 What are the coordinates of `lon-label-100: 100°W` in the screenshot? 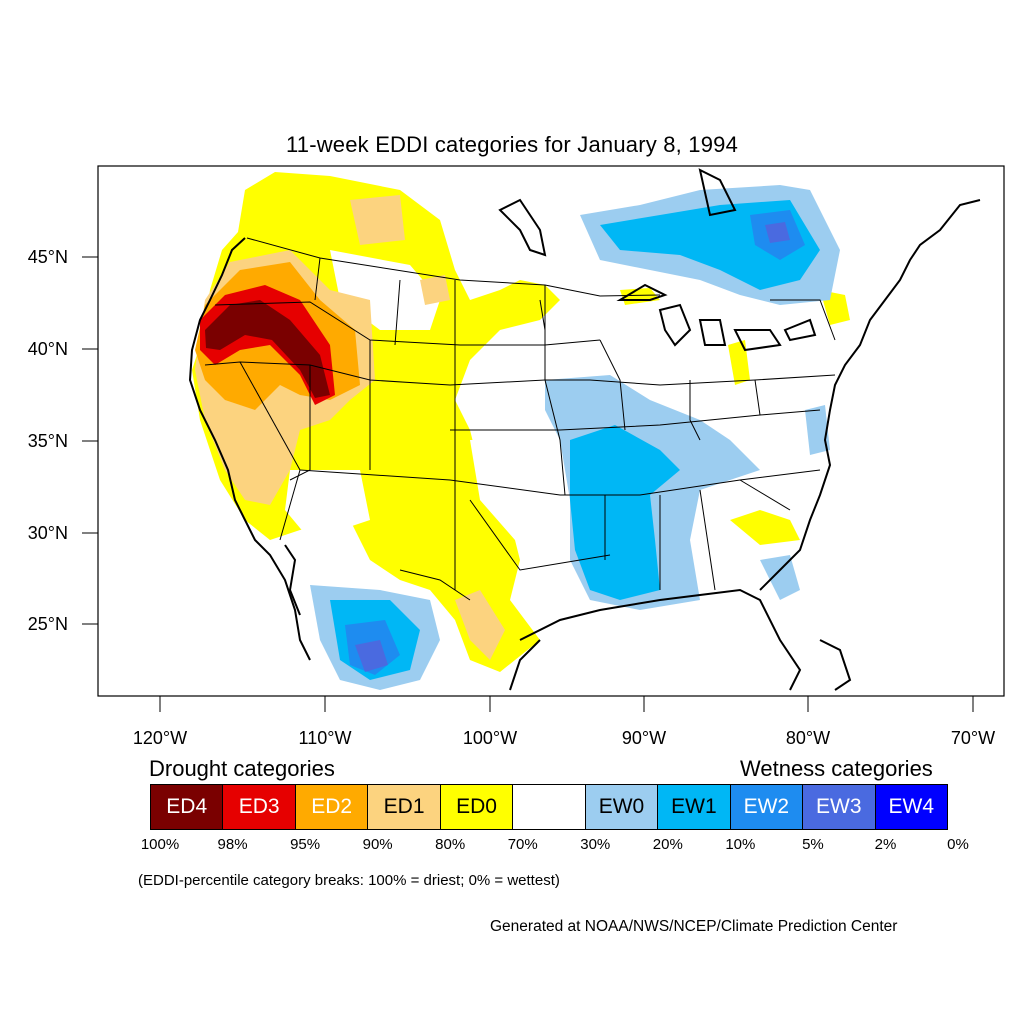 It's located at (490, 738).